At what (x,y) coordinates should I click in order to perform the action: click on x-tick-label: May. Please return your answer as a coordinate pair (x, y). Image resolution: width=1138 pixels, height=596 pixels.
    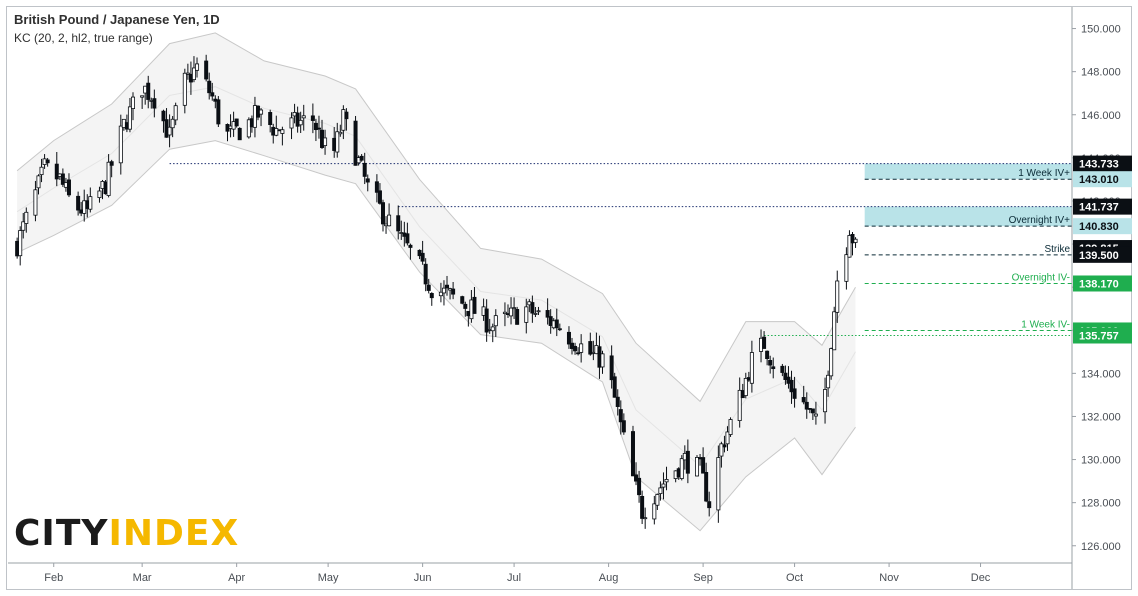
    Looking at the image, I should click on (328, 578).